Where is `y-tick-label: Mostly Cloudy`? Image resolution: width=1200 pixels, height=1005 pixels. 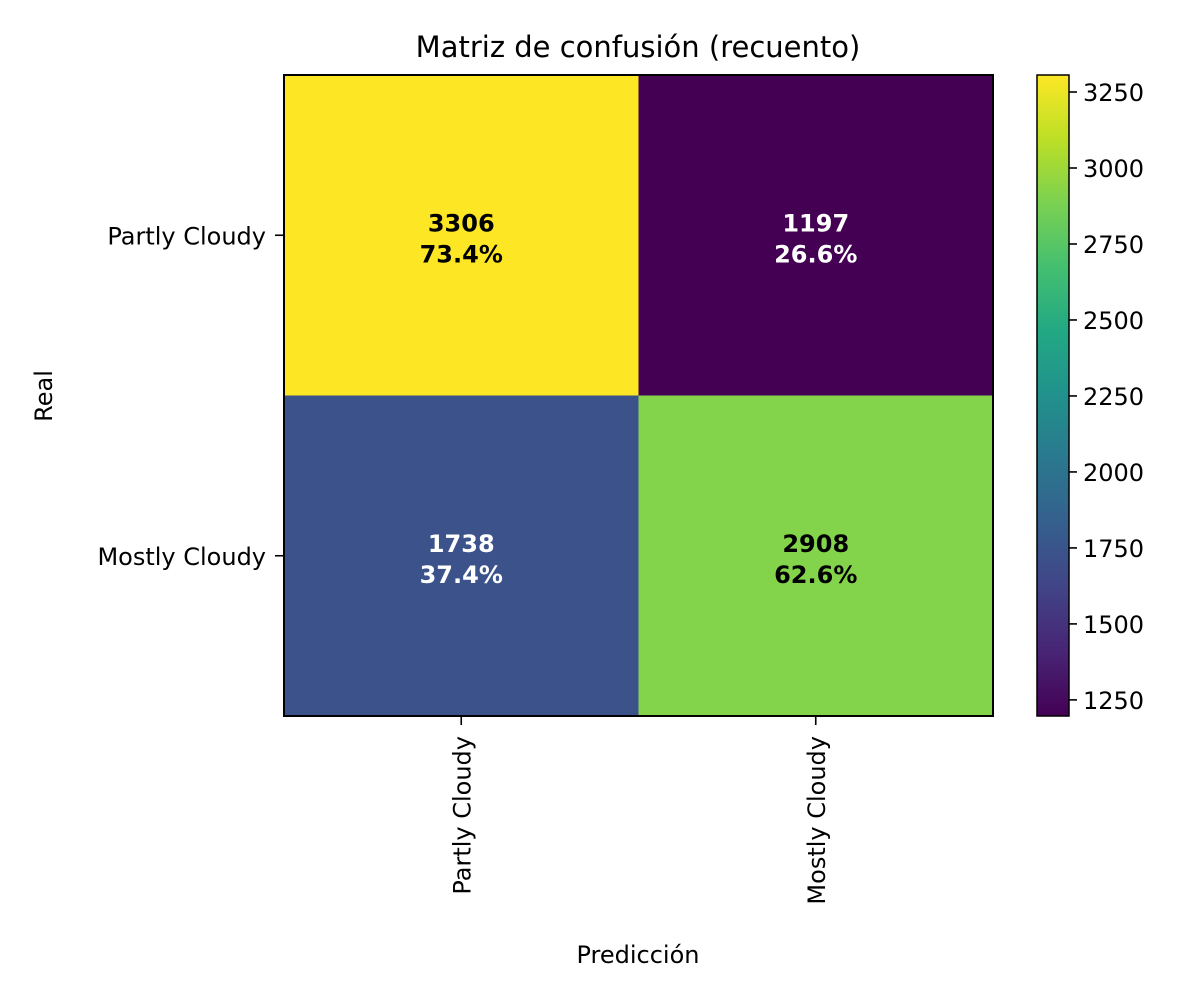 y-tick-label: Mostly Cloudy is located at coordinates (181, 557).